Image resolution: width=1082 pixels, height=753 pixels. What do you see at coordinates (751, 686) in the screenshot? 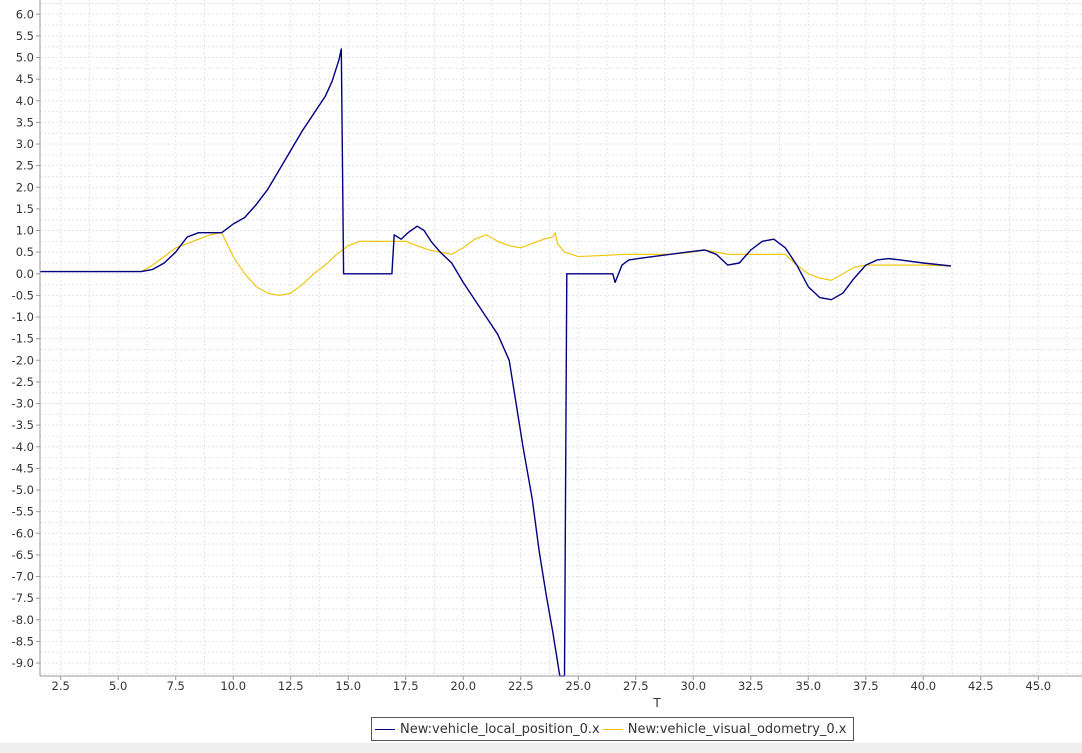
I see `x-tick-label: 32.5` at bounding box center [751, 686].